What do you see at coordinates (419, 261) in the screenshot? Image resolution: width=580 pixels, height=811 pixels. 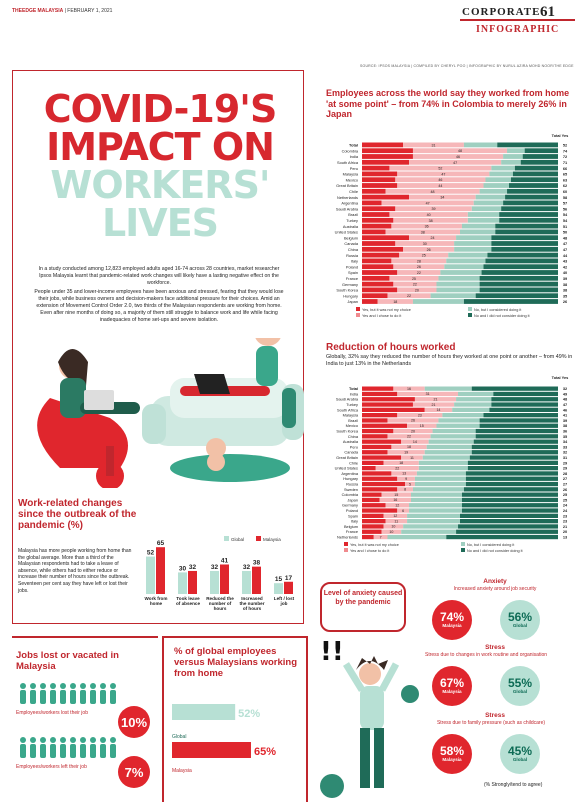 I see `emp-chart-chose-value-20: 28` at bounding box center [419, 261].